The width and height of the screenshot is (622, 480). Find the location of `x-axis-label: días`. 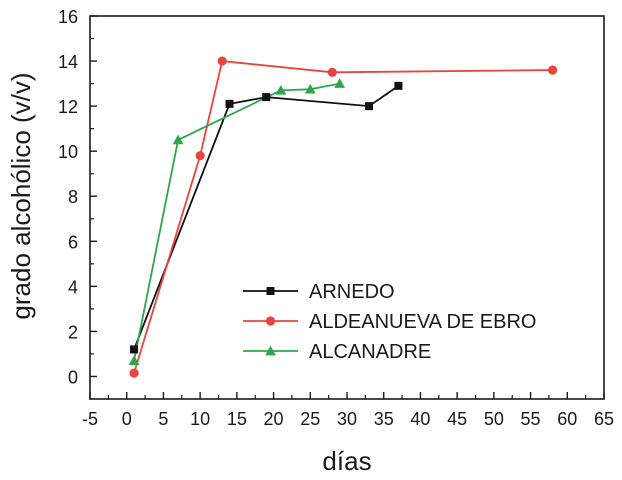

x-axis-label: días is located at coordinates (346, 461).